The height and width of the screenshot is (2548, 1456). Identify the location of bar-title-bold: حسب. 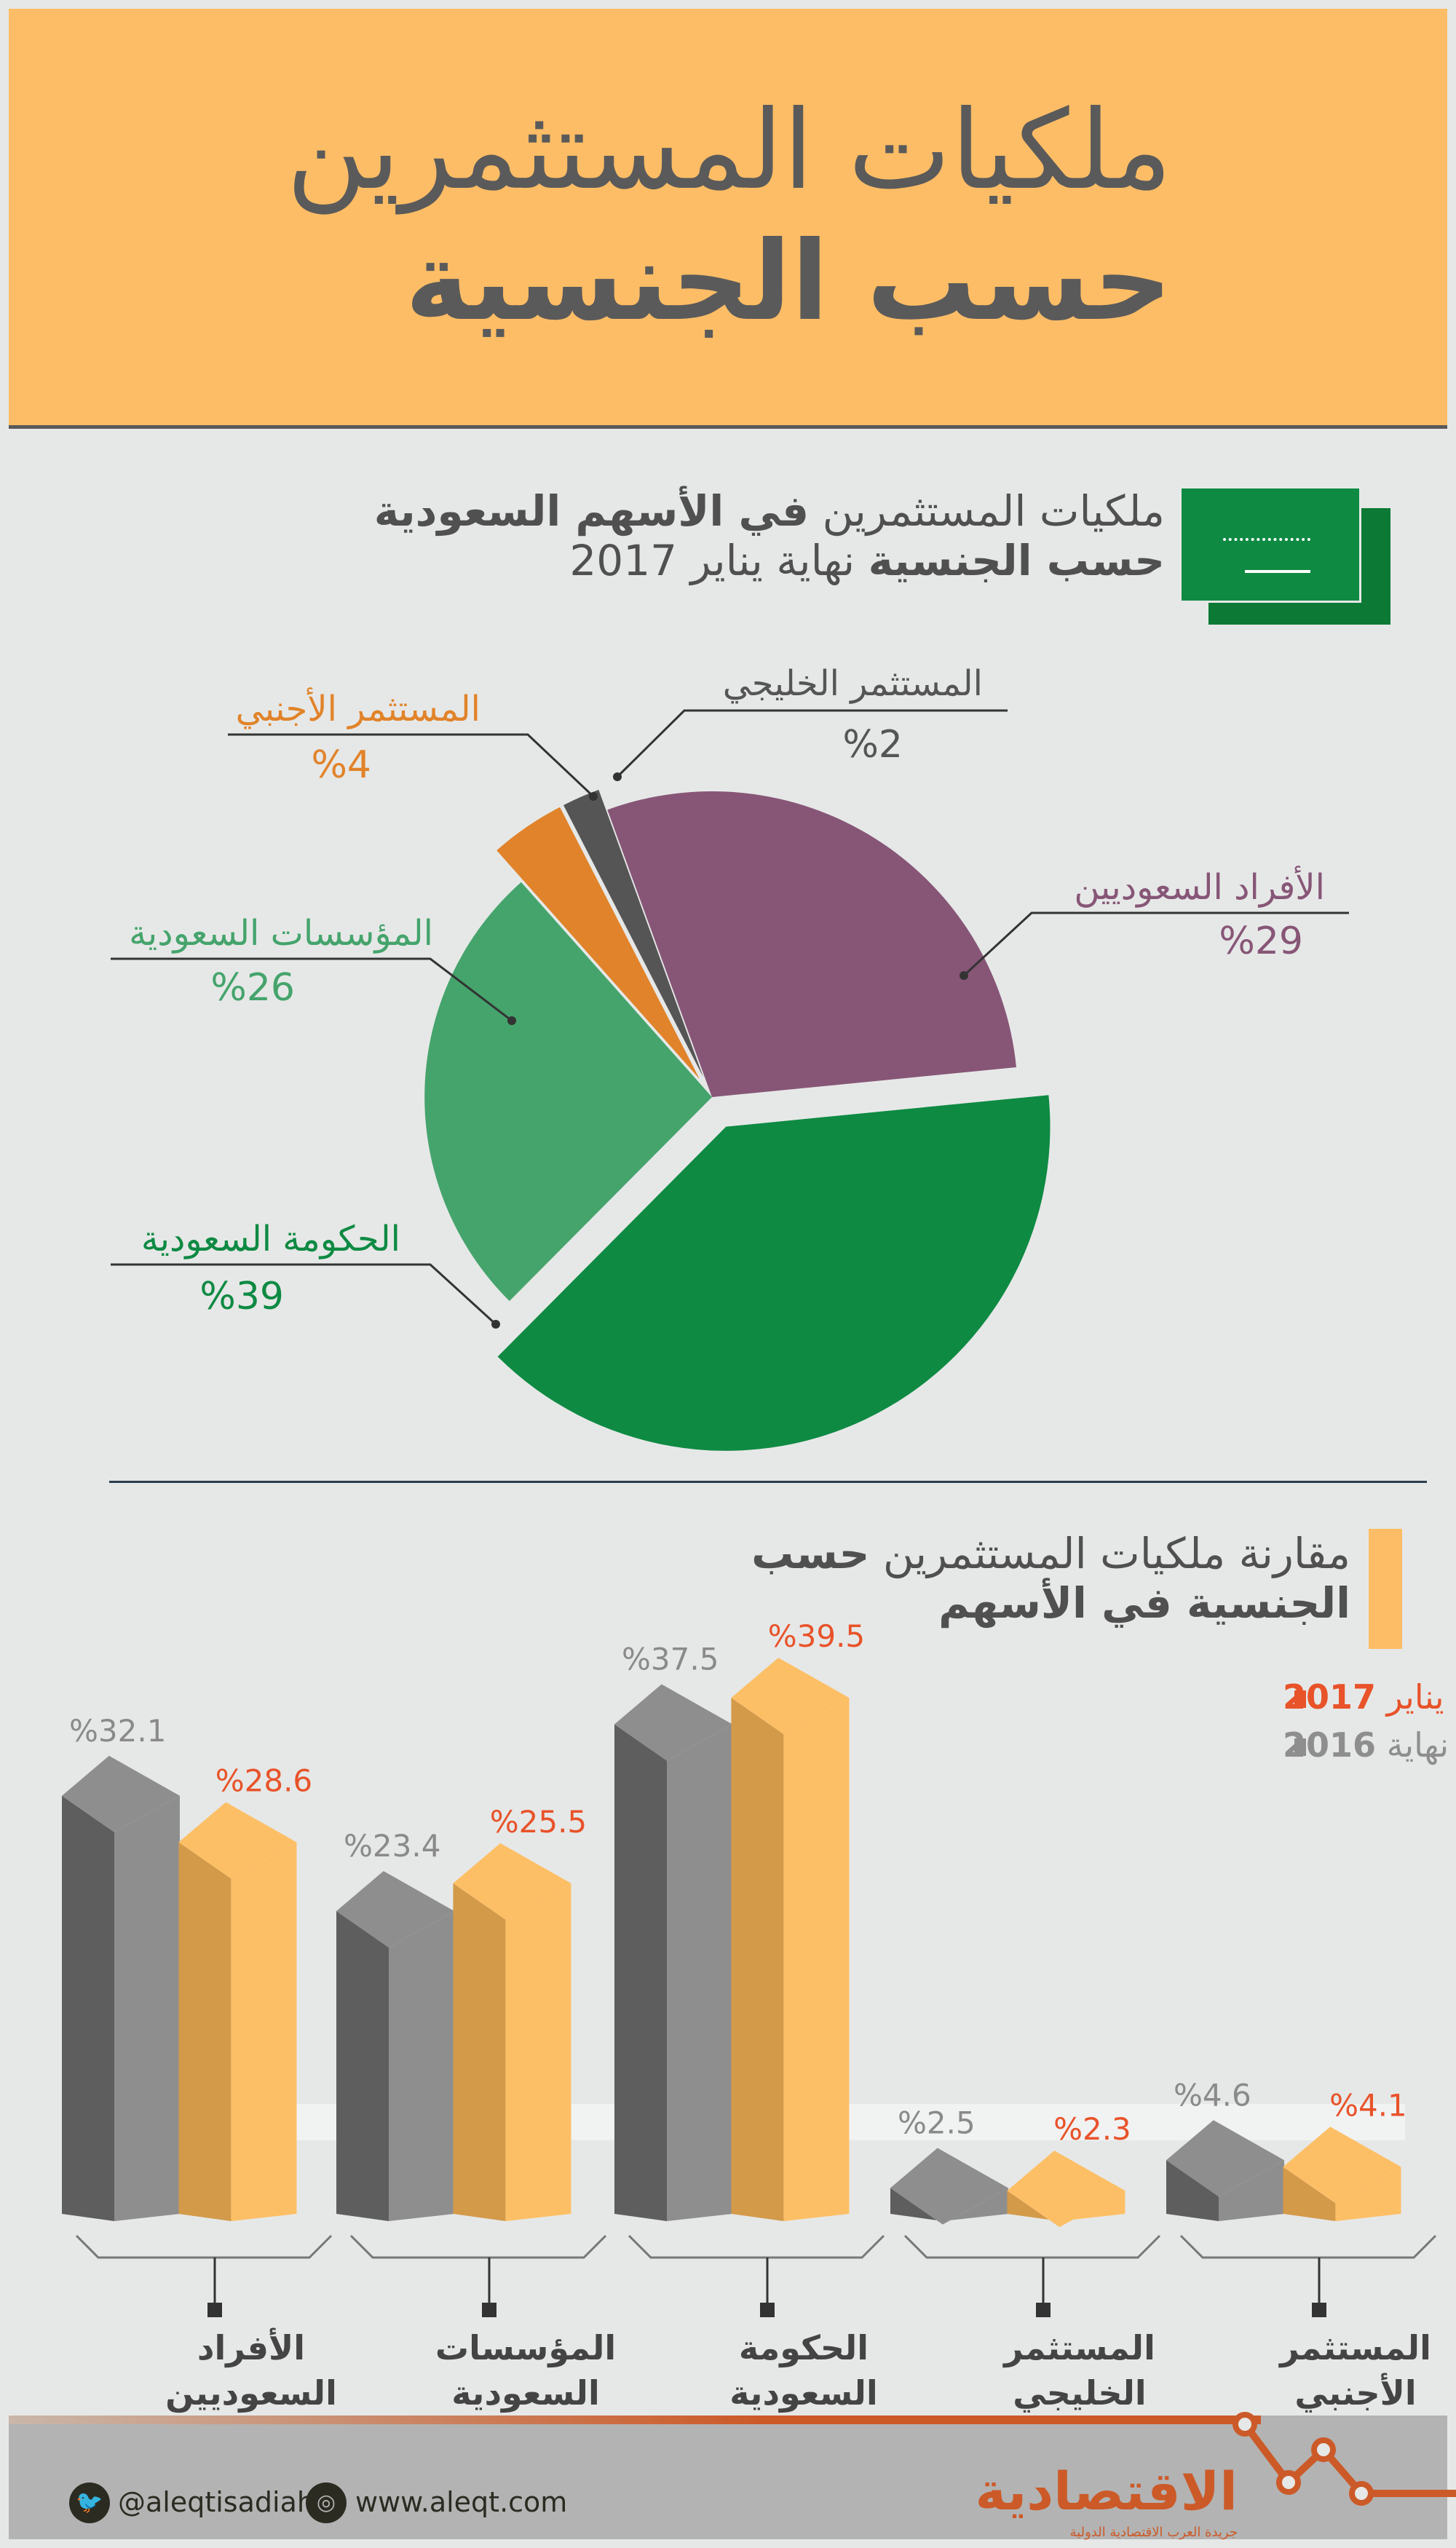
(810, 1553).